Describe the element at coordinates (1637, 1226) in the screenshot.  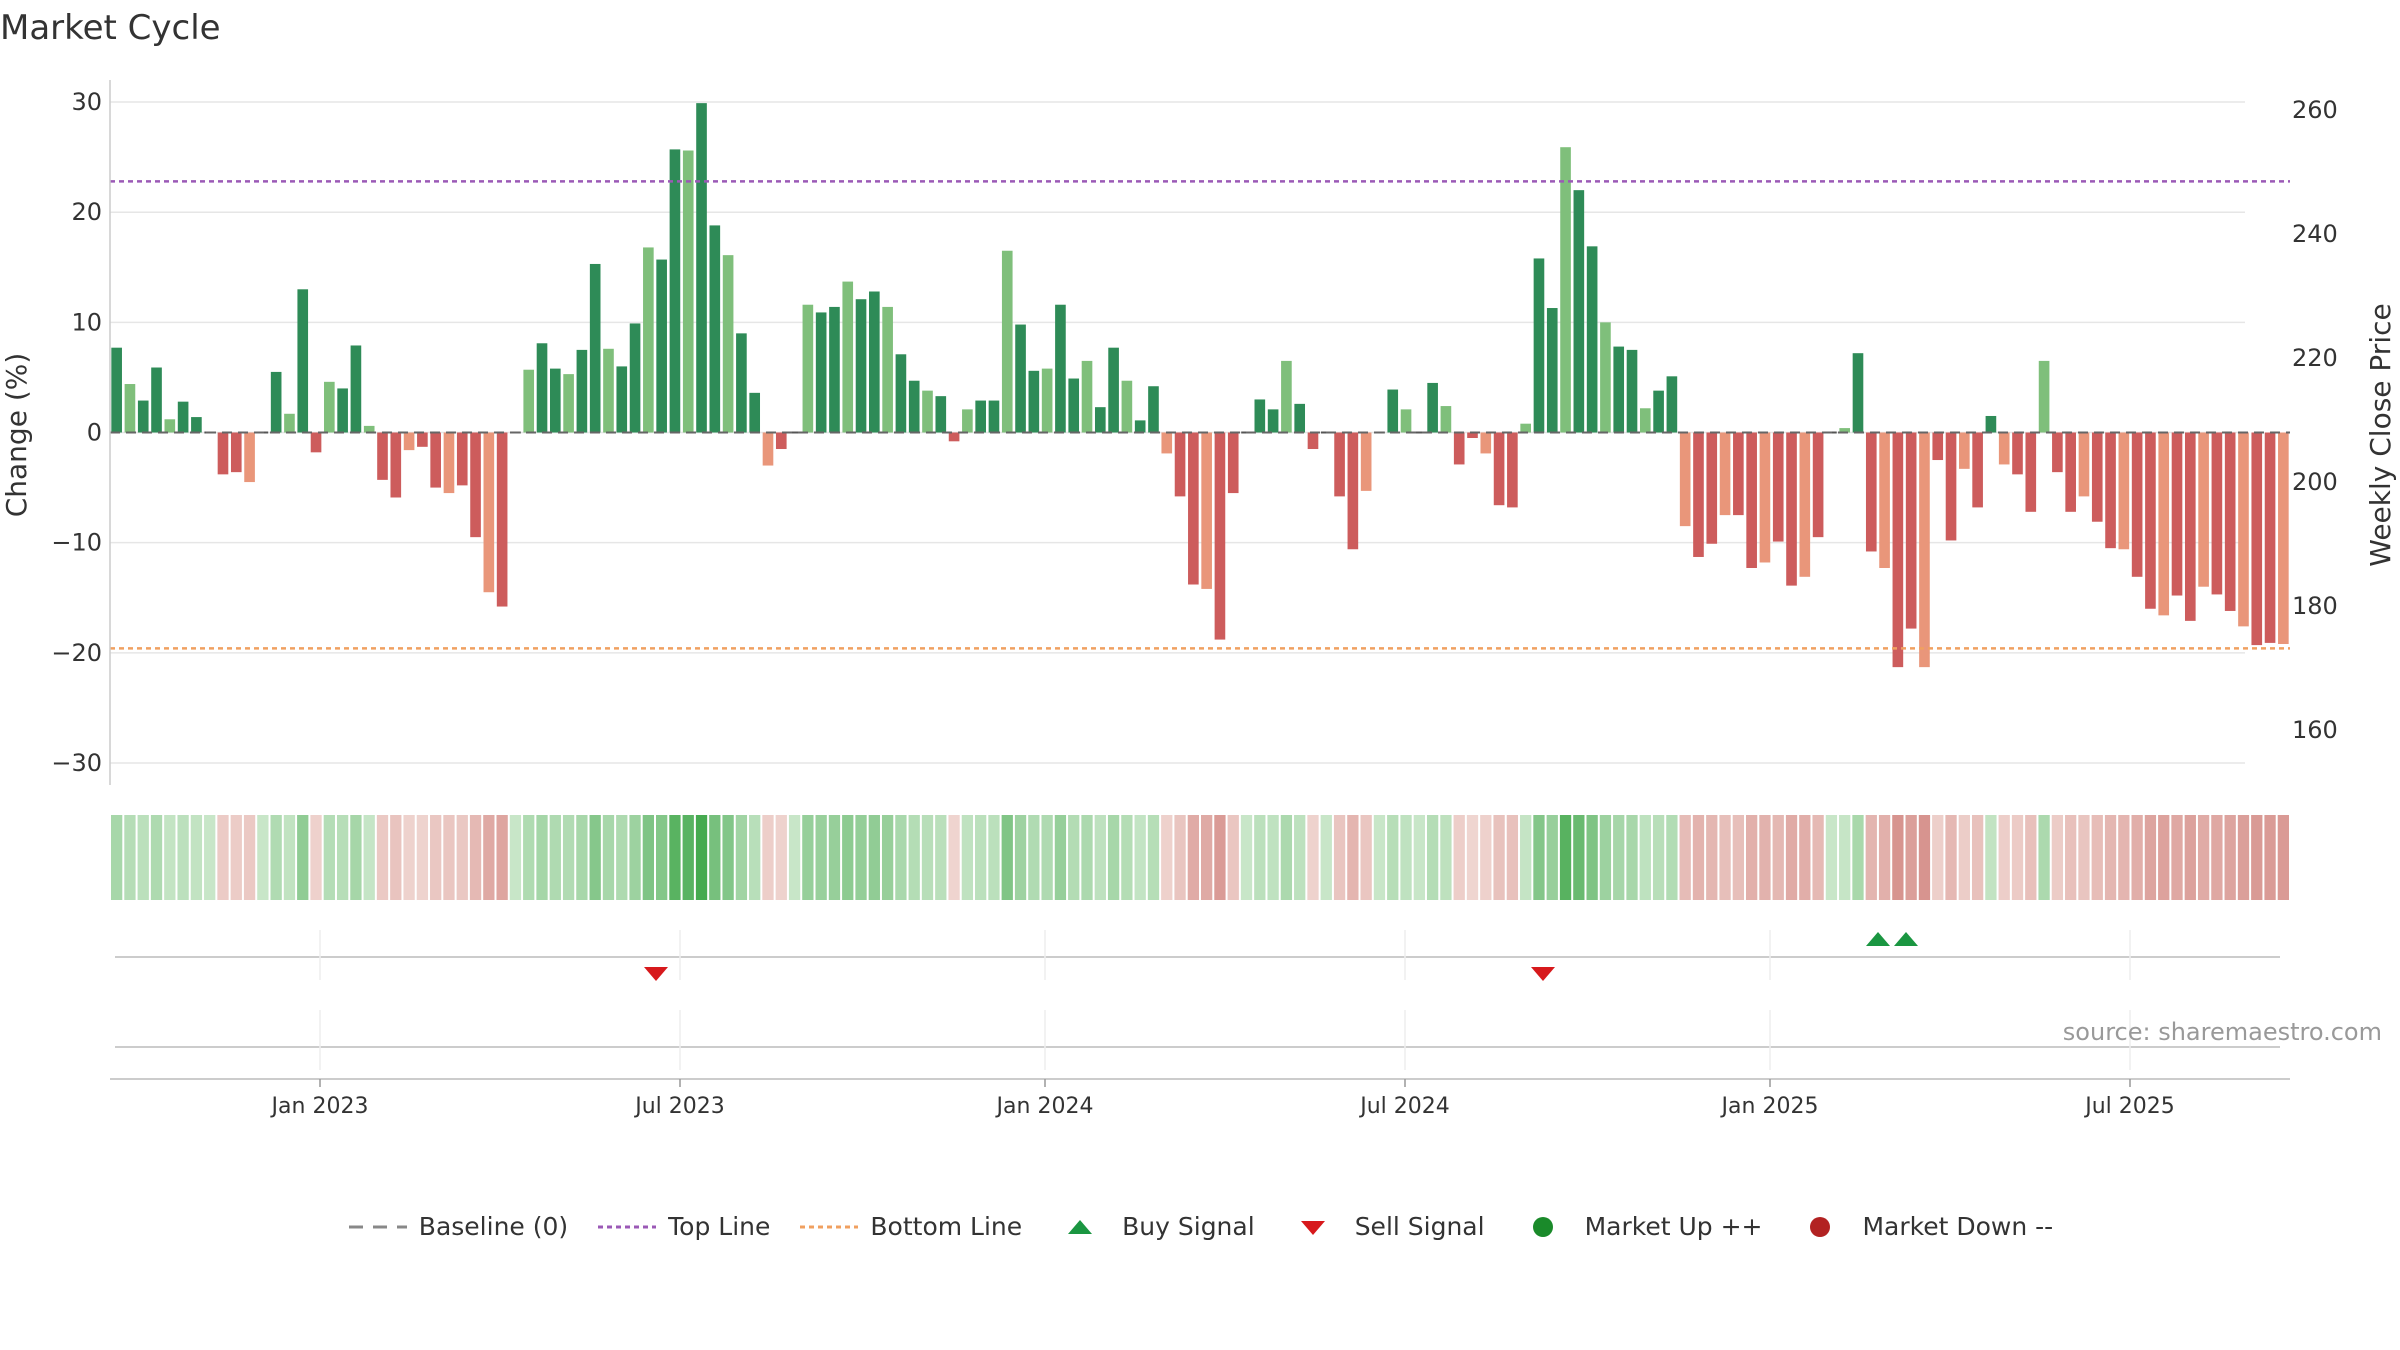
I see `legend-item: Market Up ++` at that location.